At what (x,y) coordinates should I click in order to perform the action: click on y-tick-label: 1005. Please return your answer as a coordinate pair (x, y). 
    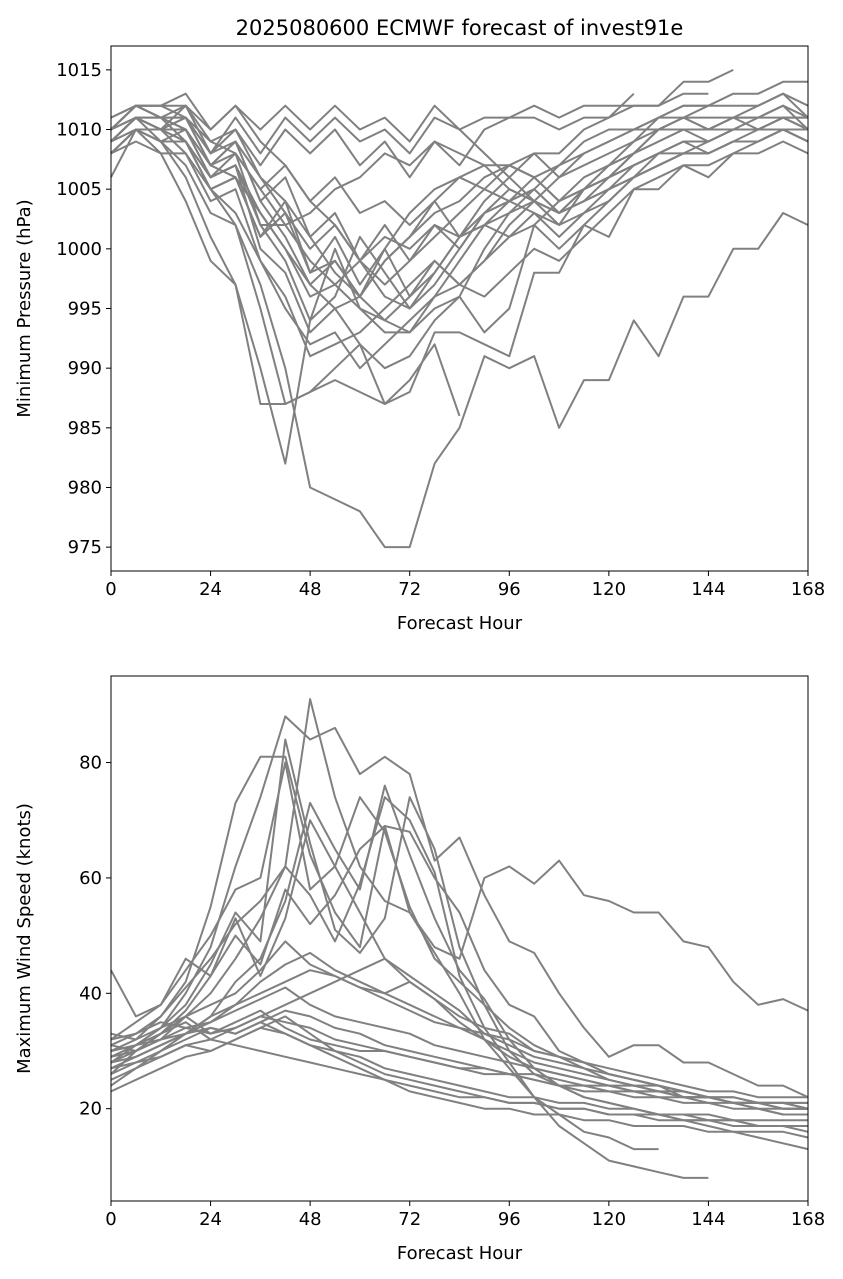
    Looking at the image, I should click on (79, 189).